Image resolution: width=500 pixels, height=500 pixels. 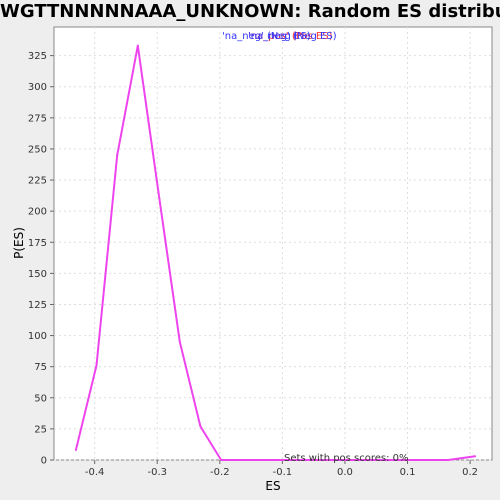 What do you see at coordinates (37, 56) in the screenshot?
I see `y-tick-label: 325` at bounding box center [37, 56].